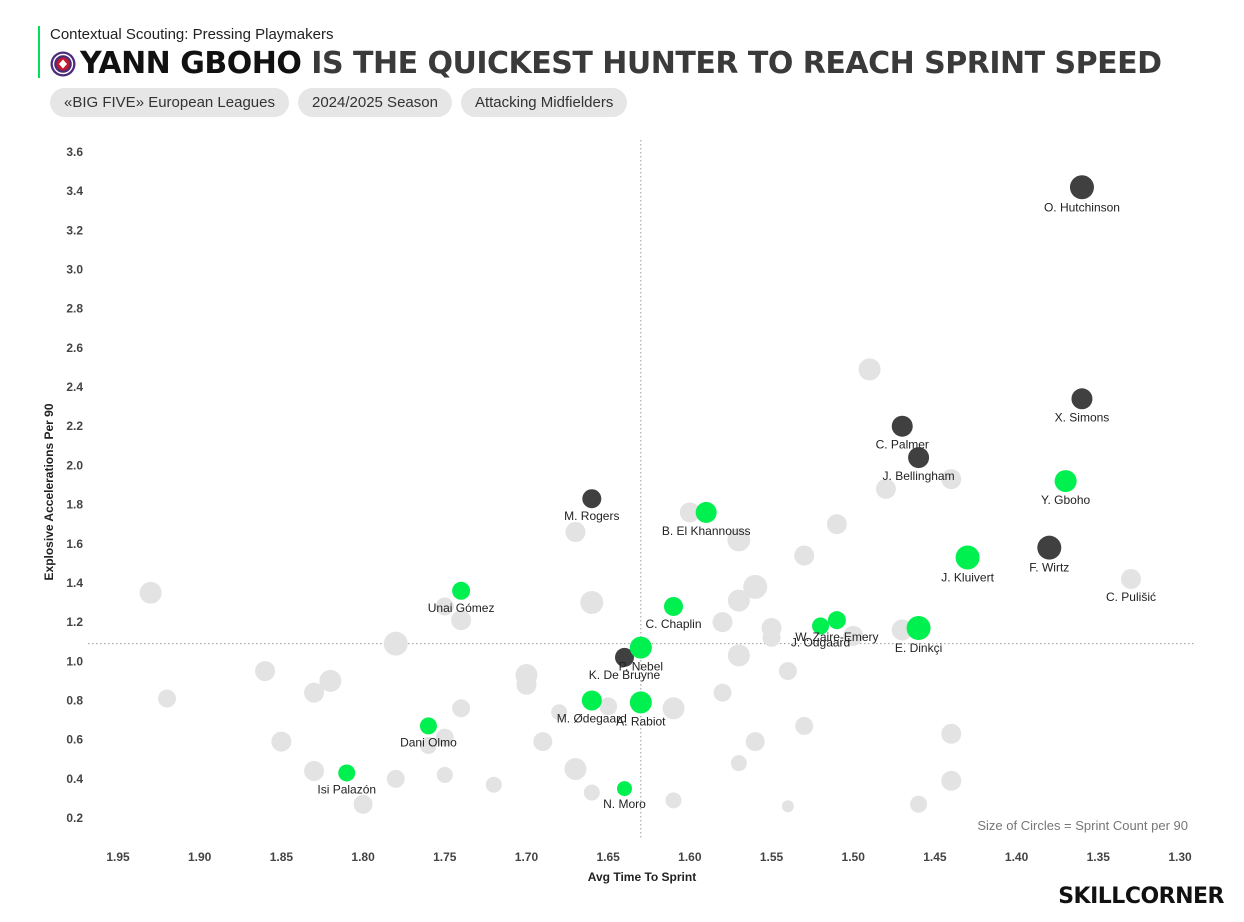 The width and height of the screenshot is (1244, 922). What do you see at coordinates (118, 857) in the screenshot?
I see `x-tick-label: 1.95` at bounding box center [118, 857].